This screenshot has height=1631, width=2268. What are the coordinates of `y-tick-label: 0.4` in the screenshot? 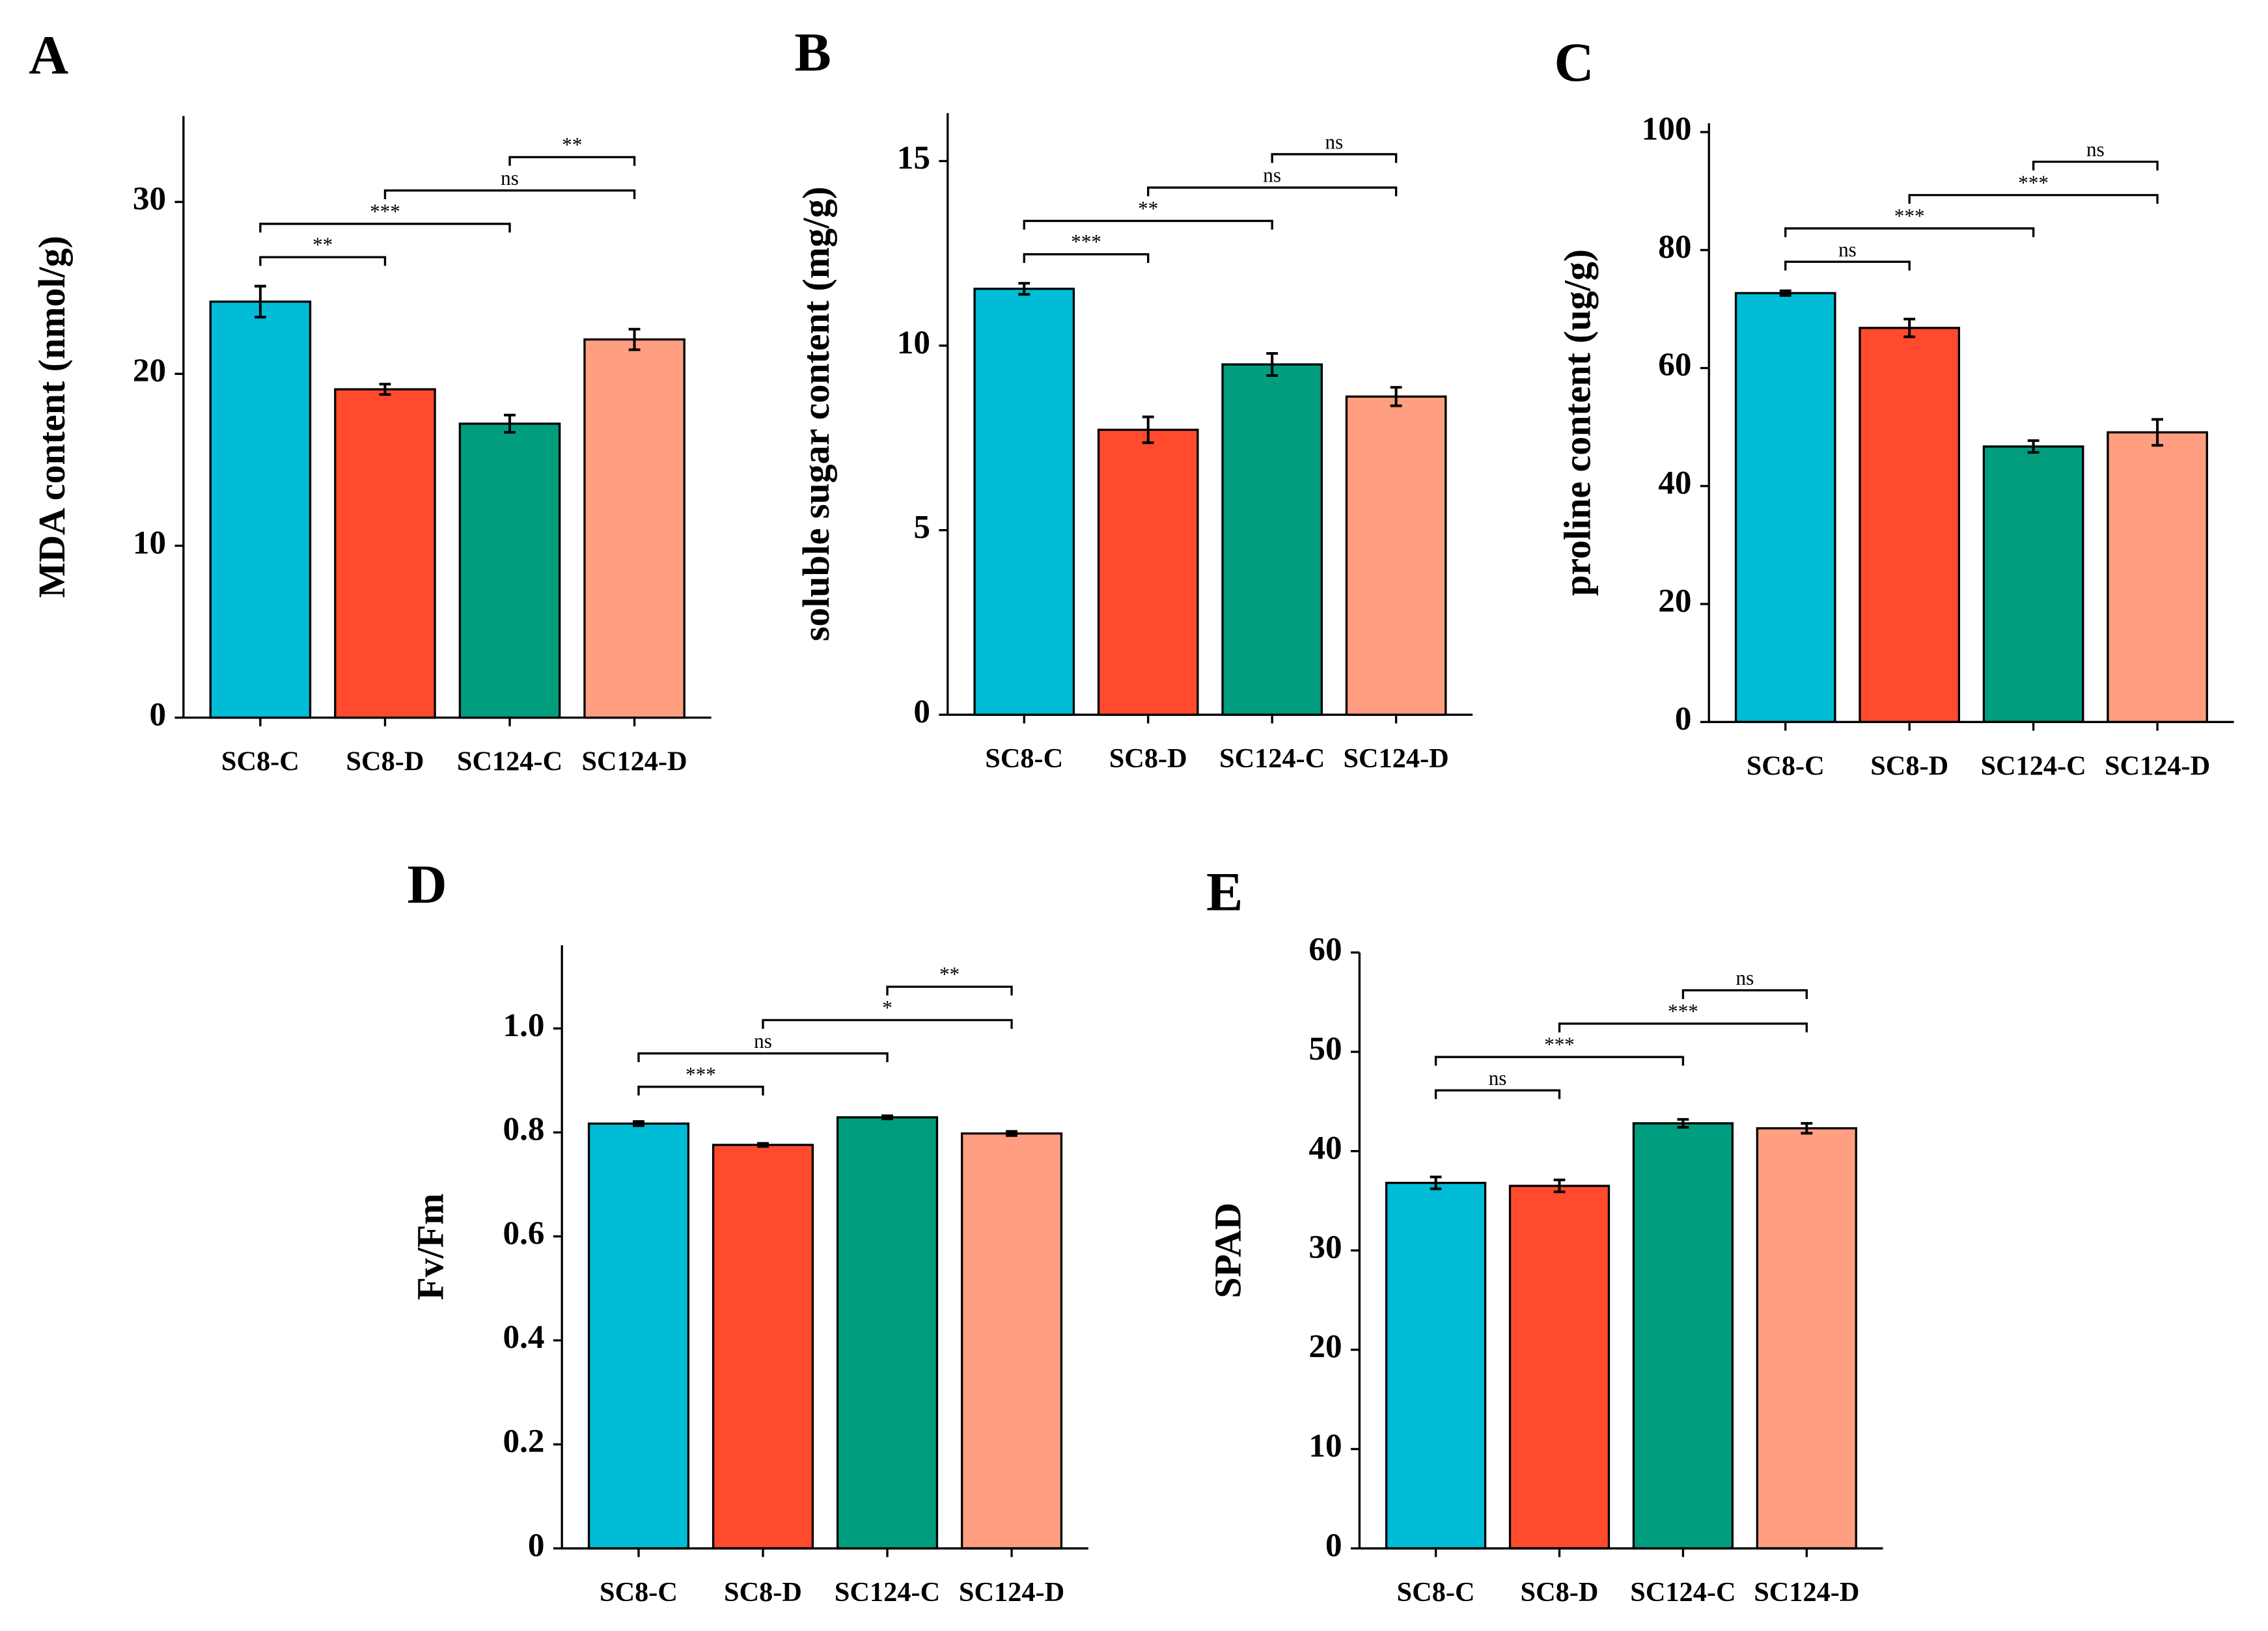 It's located at (523, 1337).